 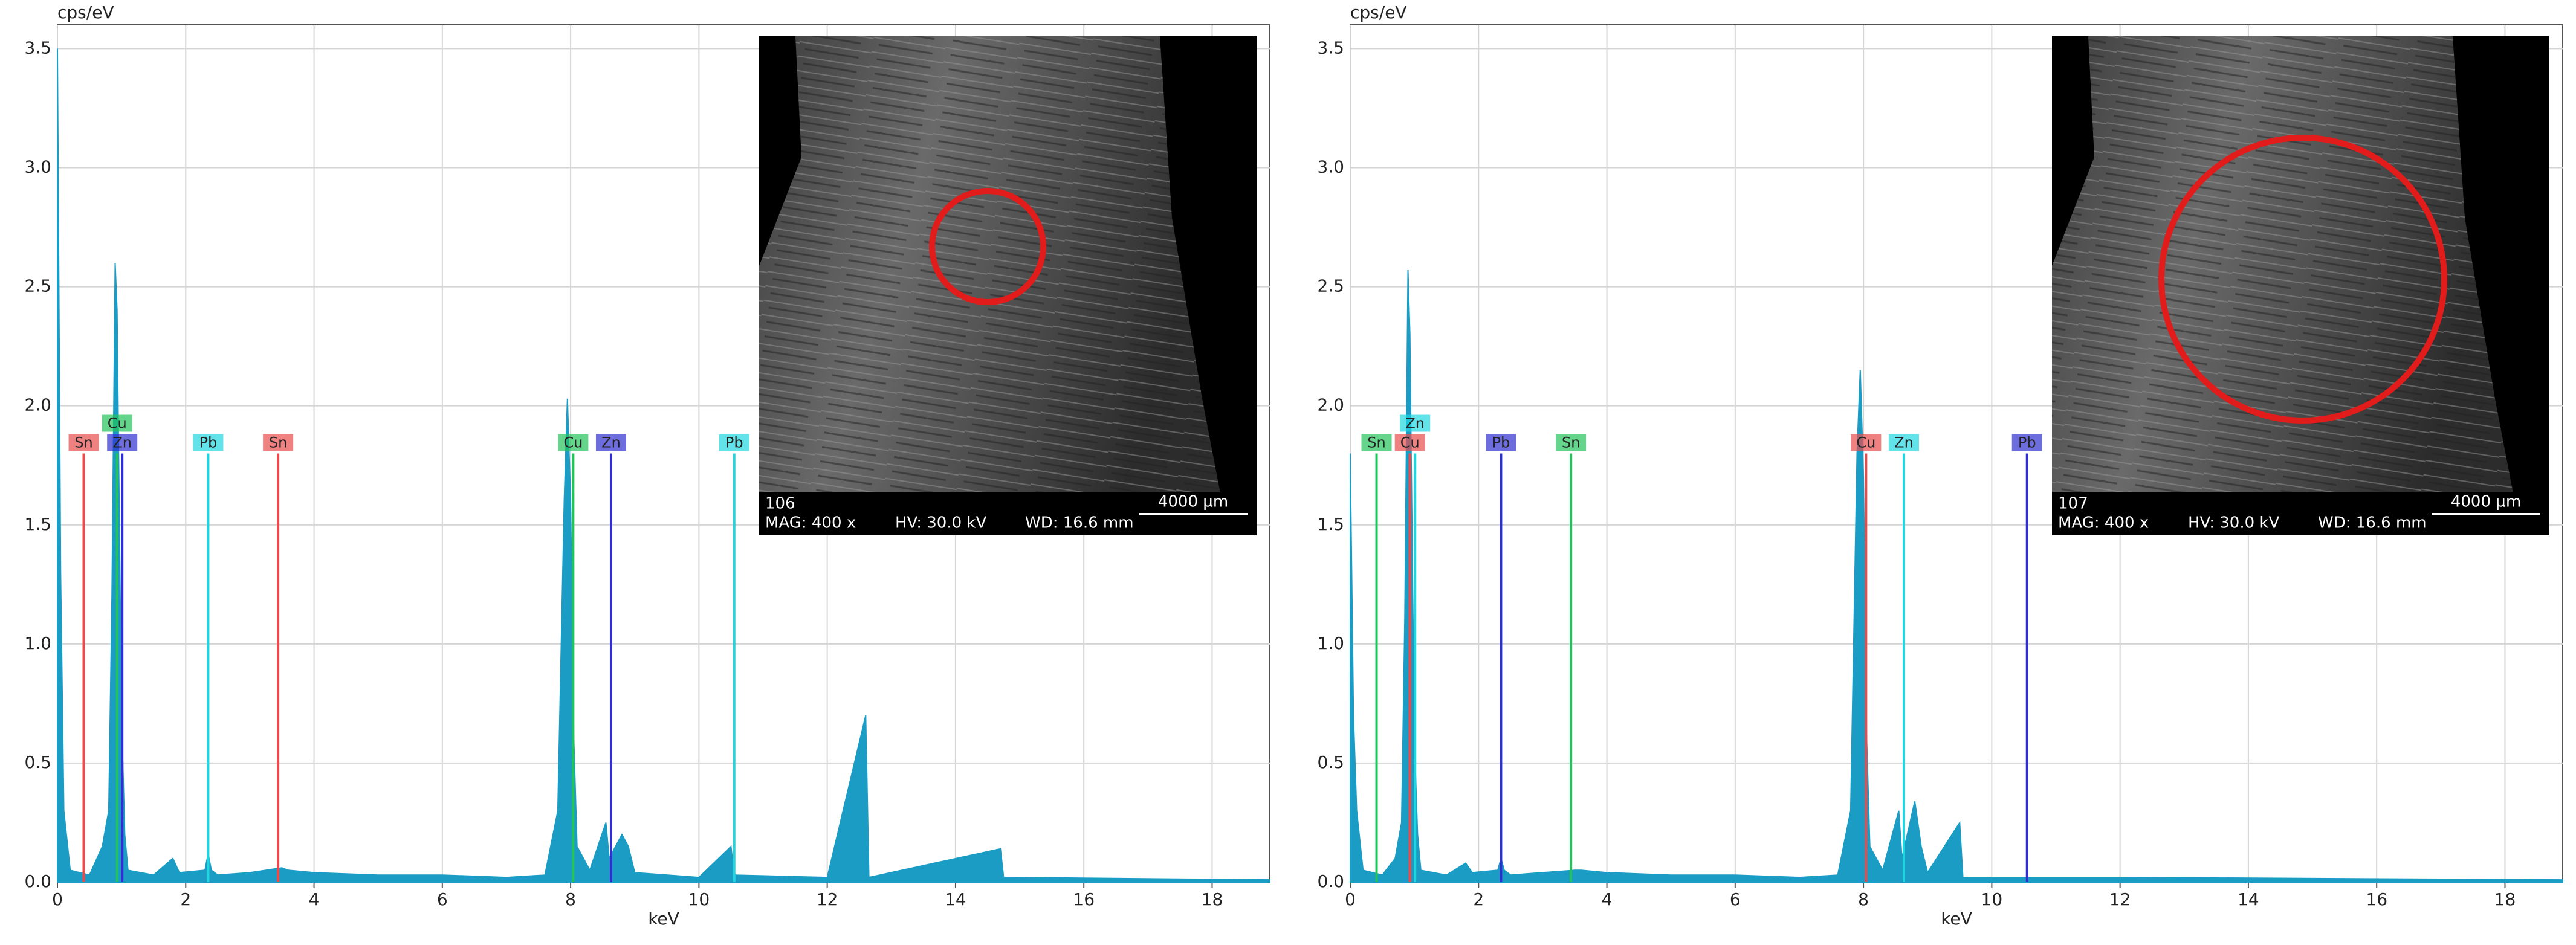 I want to click on image-id: 106, so click(x=780, y=504).